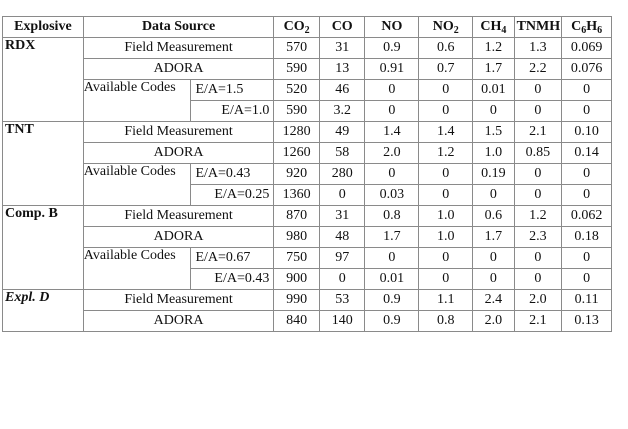 The image size is (628, 429). What do you see at coordinates (232, 195) in the screenshot?
I see `ea-ratio-cell: E/A=0.25` at bounding box center [232, 195].